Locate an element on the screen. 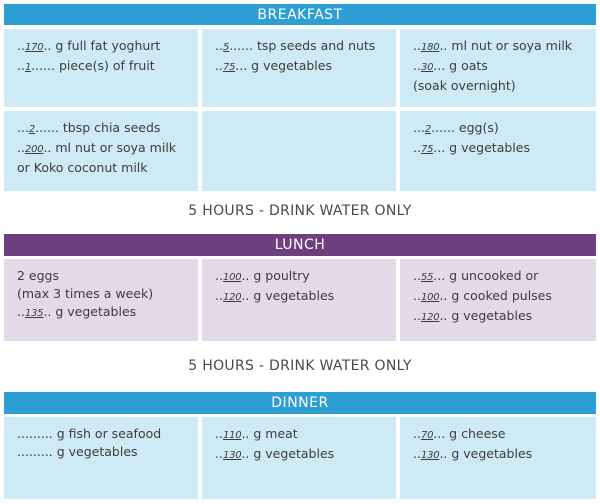 This screenshot has width=600, height=504. portion-line: 2 eggs is located at coordinates (102, 276).